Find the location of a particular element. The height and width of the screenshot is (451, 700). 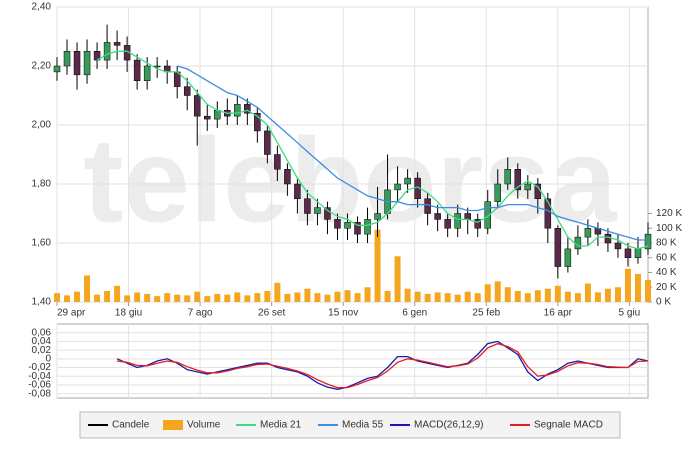

y-tick-label: -0,08 is located at coordinates (39, 393).